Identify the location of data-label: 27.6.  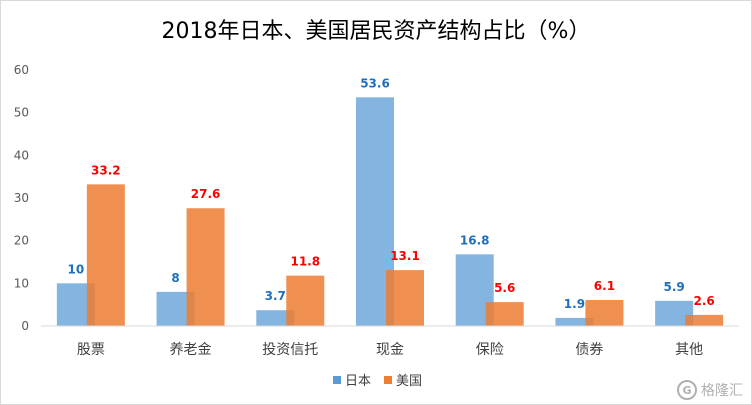
(206, 194).